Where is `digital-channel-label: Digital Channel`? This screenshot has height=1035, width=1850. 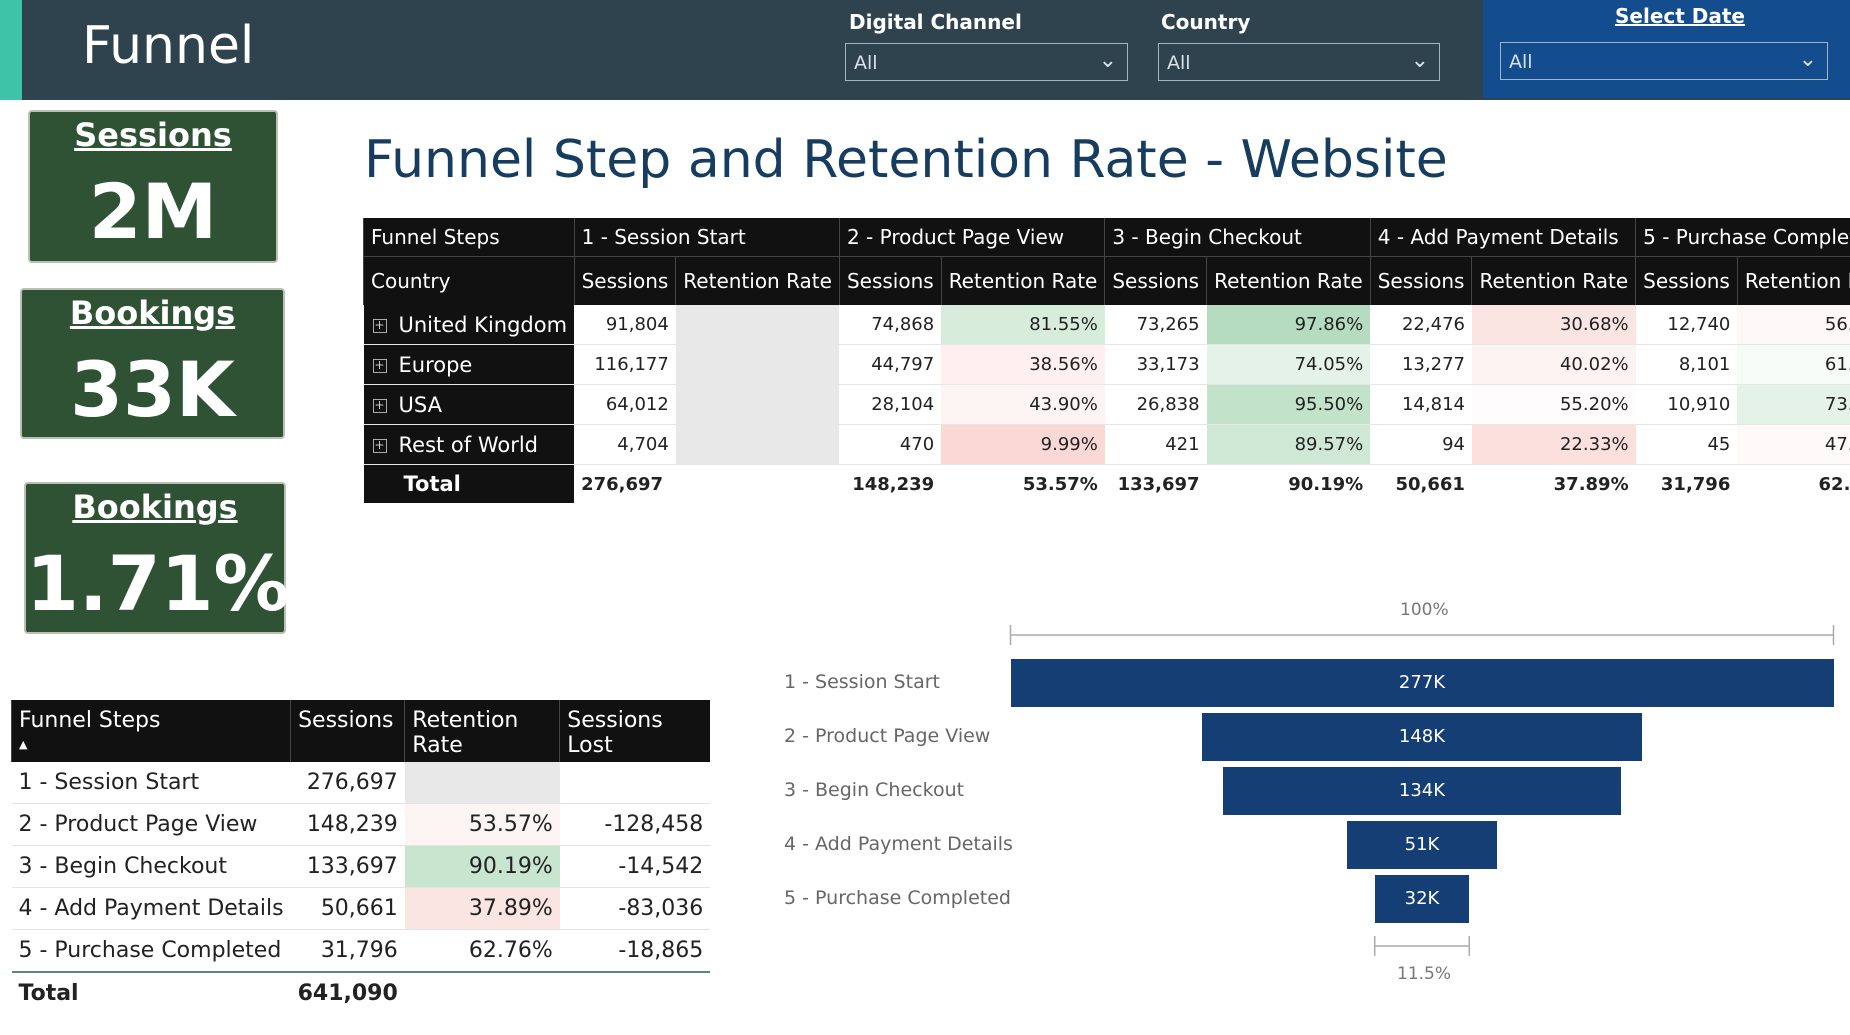 digital-channel-label: Digital Channel is located at coordinates (935, 22).